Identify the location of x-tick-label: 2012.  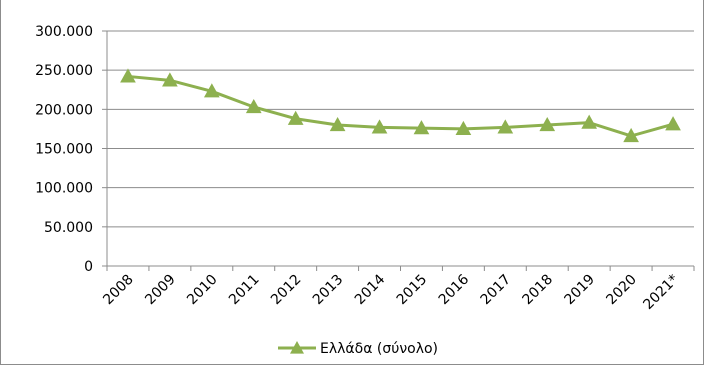
(286, 290).